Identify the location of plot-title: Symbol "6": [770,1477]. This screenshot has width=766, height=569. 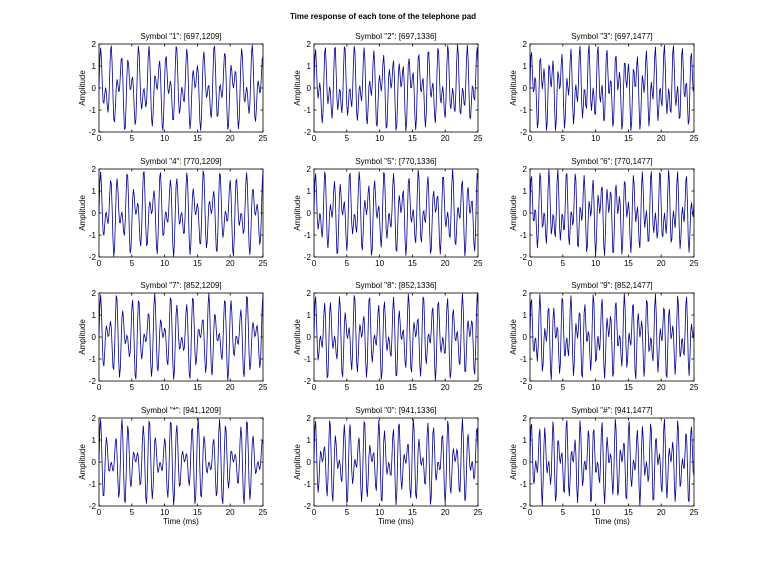
(611, 161).